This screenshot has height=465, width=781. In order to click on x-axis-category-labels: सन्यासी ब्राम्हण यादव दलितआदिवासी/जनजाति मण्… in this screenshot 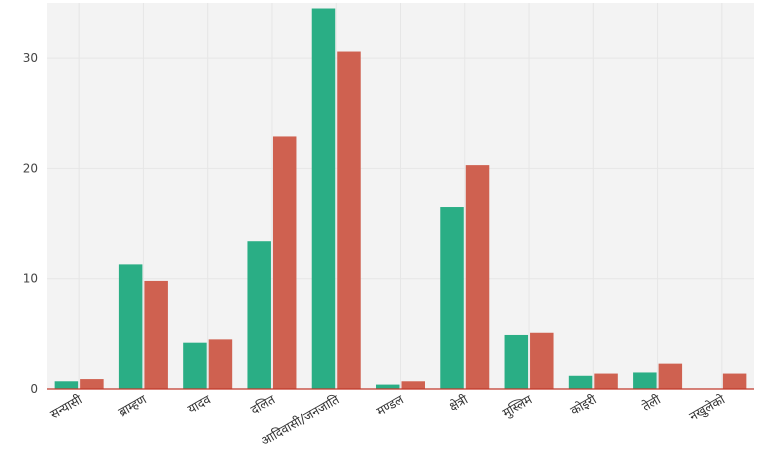, I will do `click(387, 419)`.